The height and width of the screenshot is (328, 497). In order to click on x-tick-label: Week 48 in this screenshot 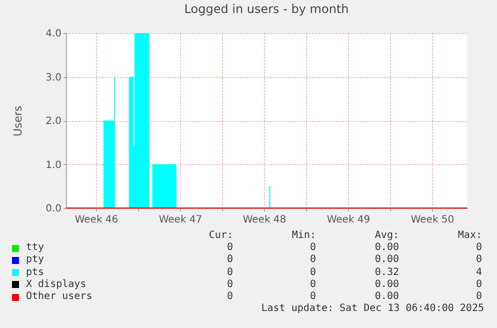, I will do `click(264, 220)`.